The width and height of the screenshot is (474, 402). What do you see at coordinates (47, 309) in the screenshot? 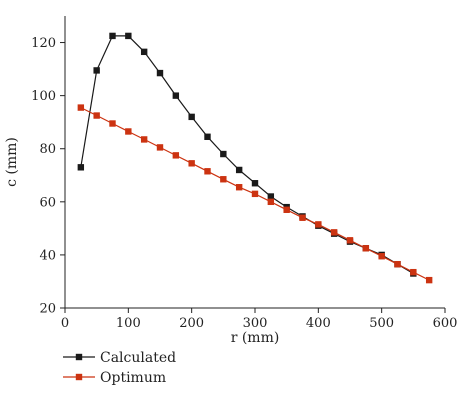
I see `y-tick-label: 20` at bounding box center [47, 309].